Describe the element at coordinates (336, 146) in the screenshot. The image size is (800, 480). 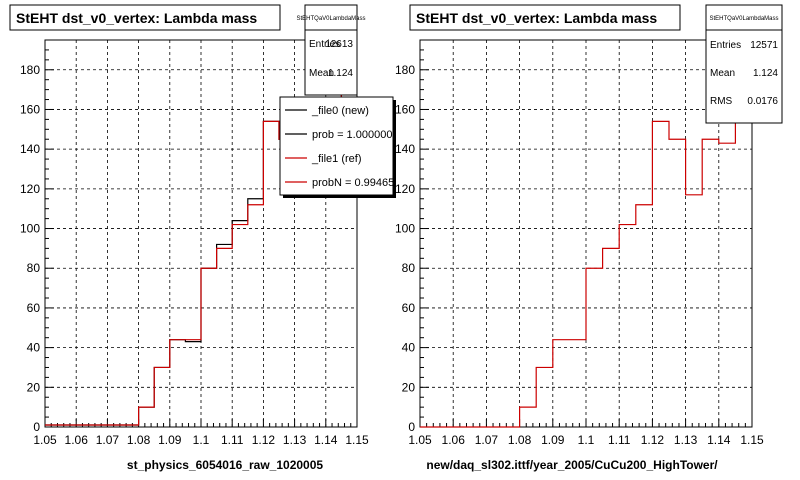
I see `legend-box` at that location.